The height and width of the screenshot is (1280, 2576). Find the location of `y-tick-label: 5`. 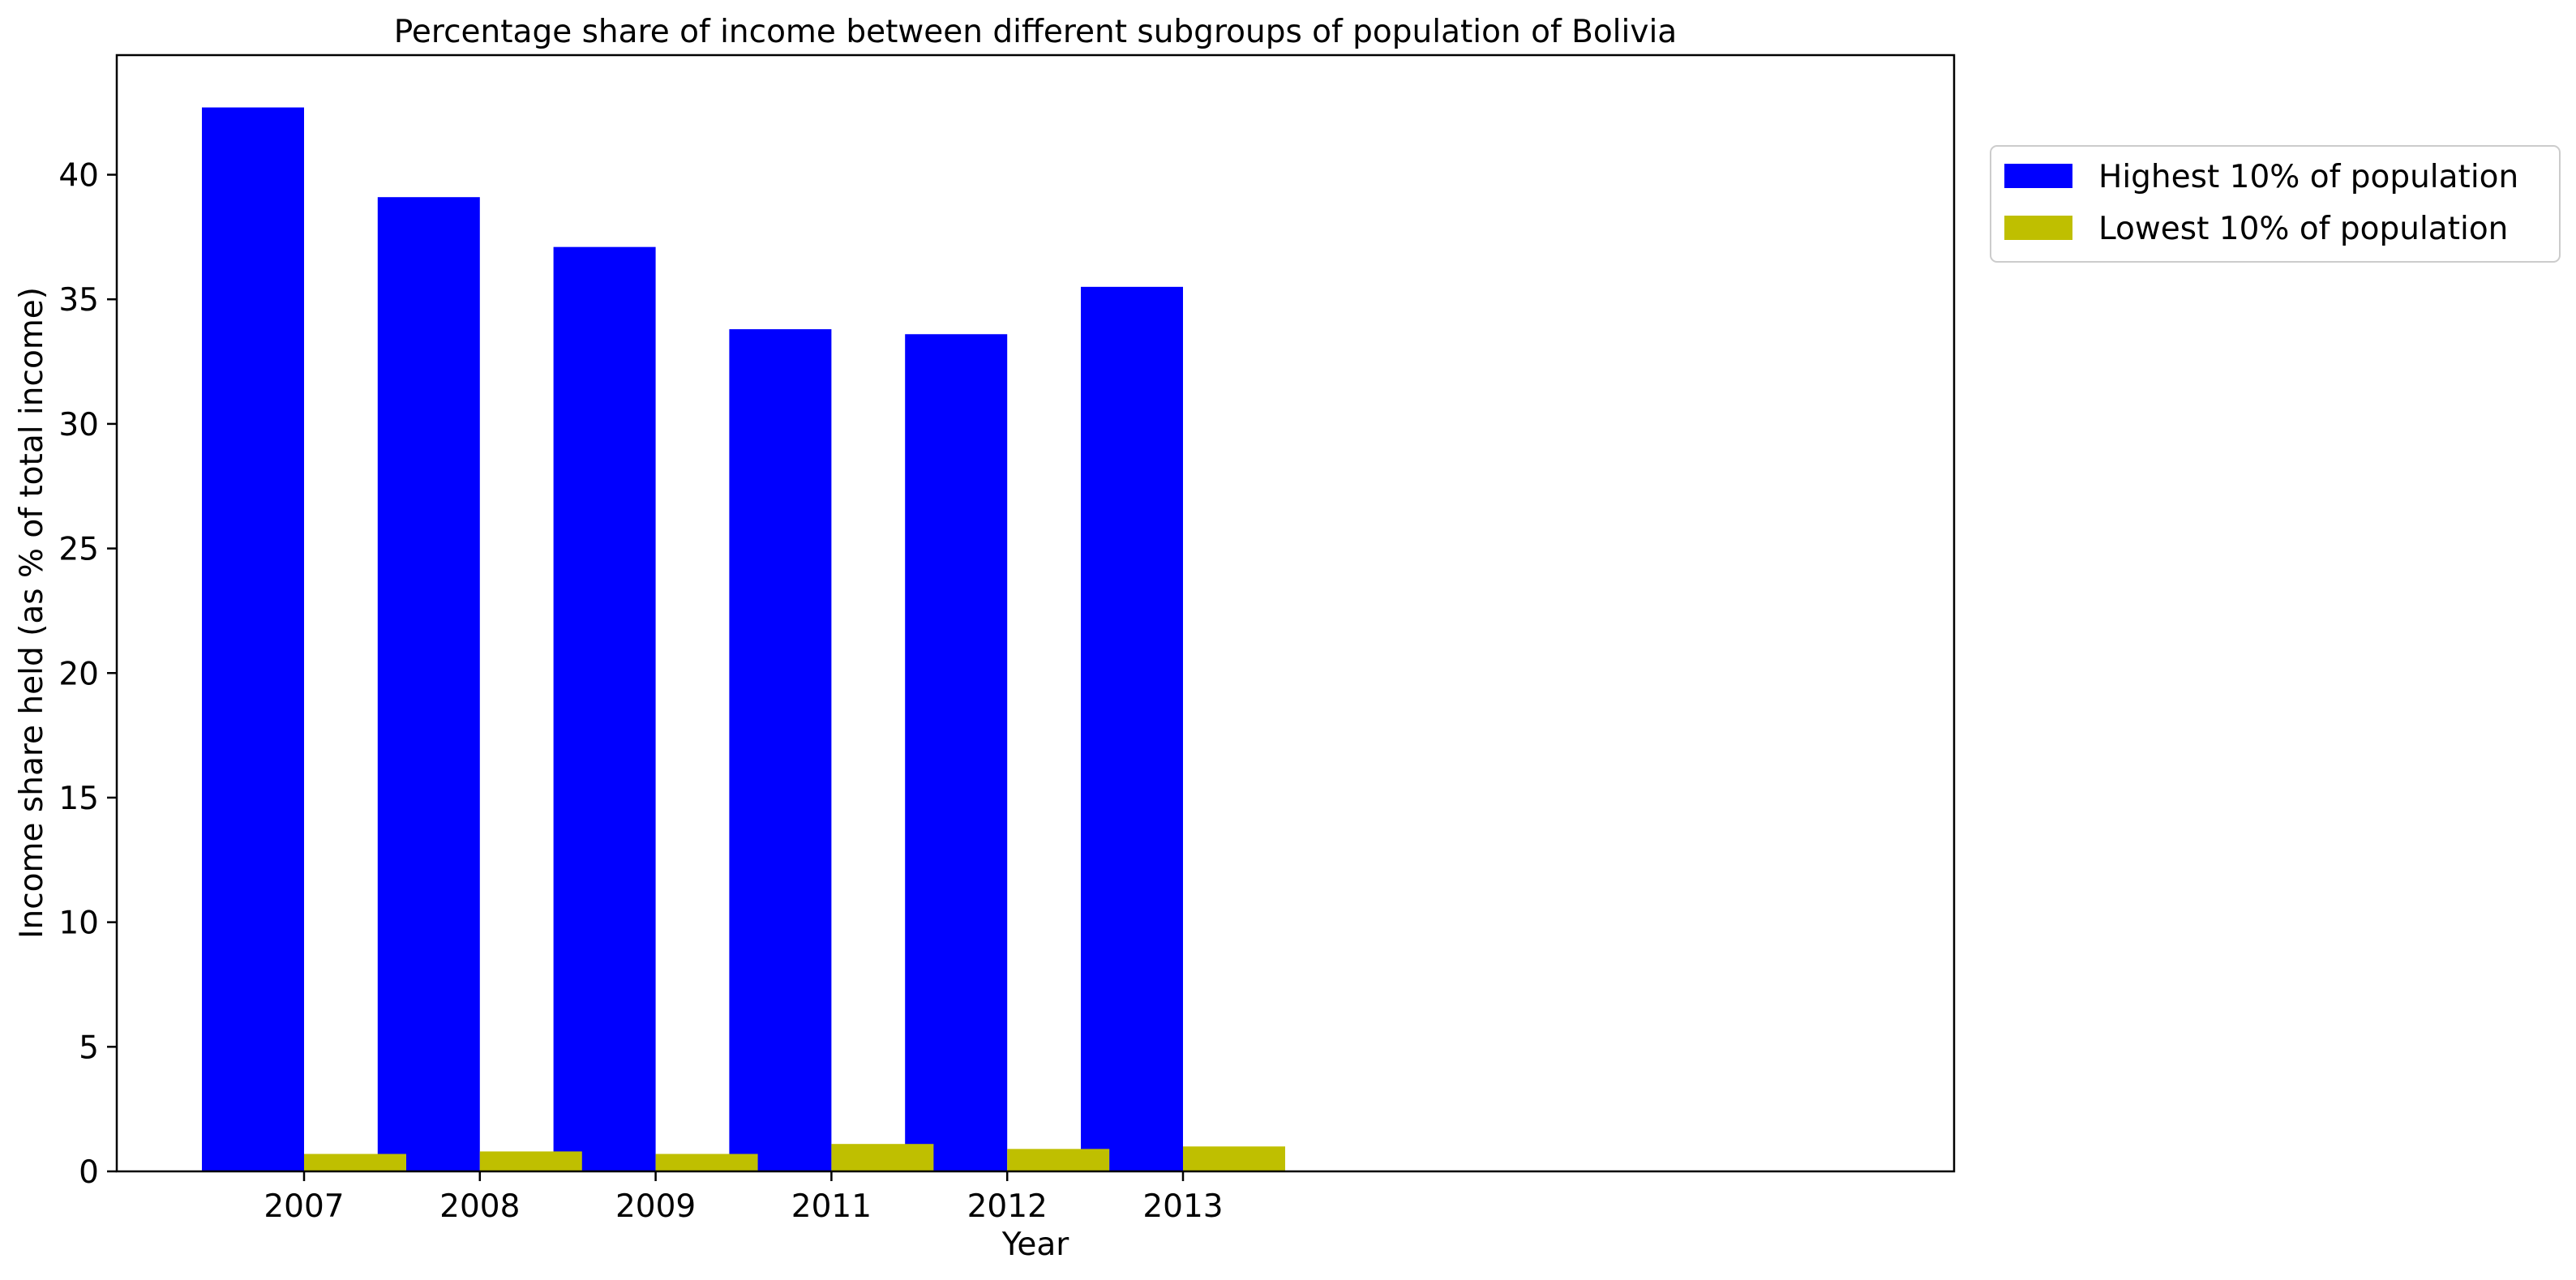

y-tick-label: 5 is located at coordinates (89, 1048).